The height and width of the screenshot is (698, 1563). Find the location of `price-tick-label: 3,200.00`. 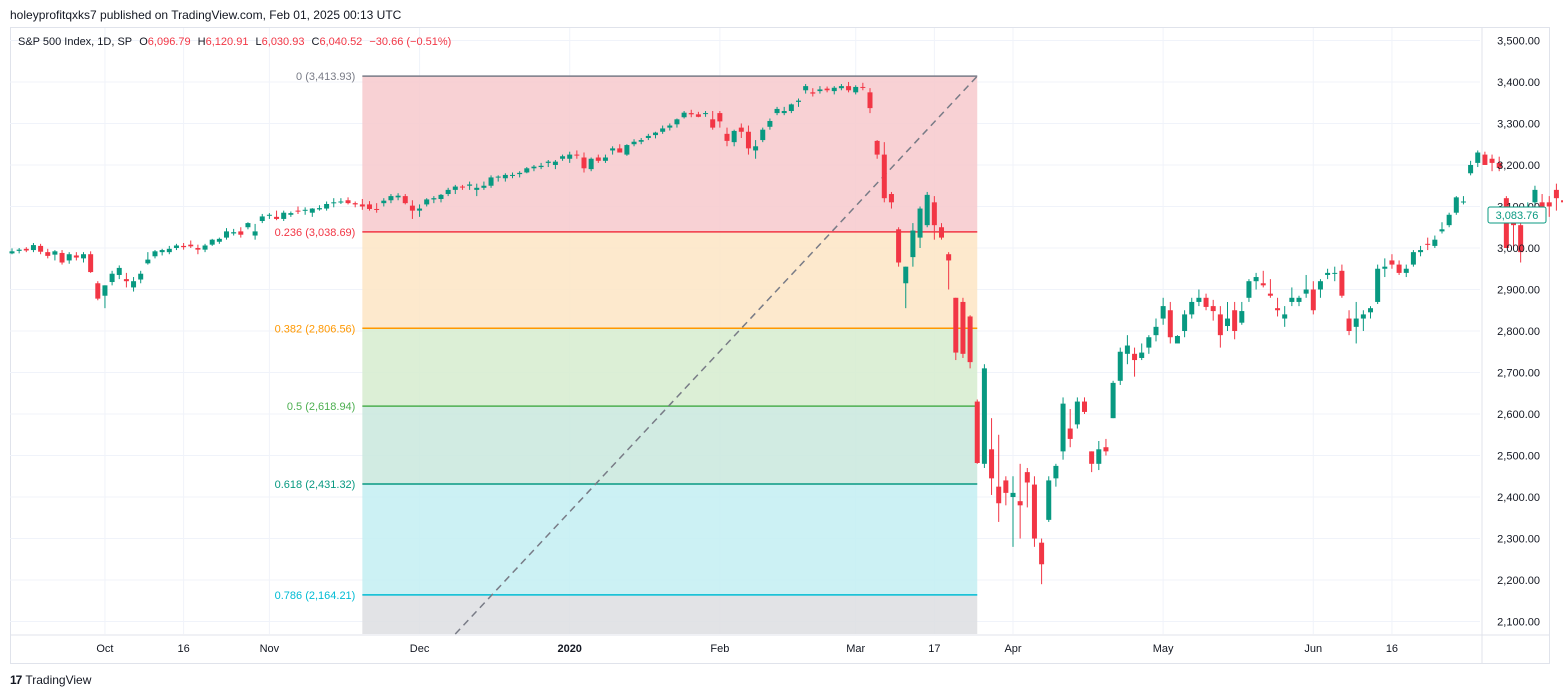

price-tick-label: 3,200.00 is located at coordinates (1518, 166).